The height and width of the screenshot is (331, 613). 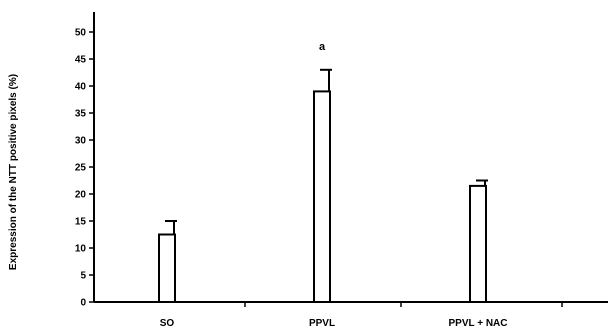 What do you see at coordinates (83, 276) in the screenshot?
I see `y-tick-label: 5` at bounding box center [83, 276].